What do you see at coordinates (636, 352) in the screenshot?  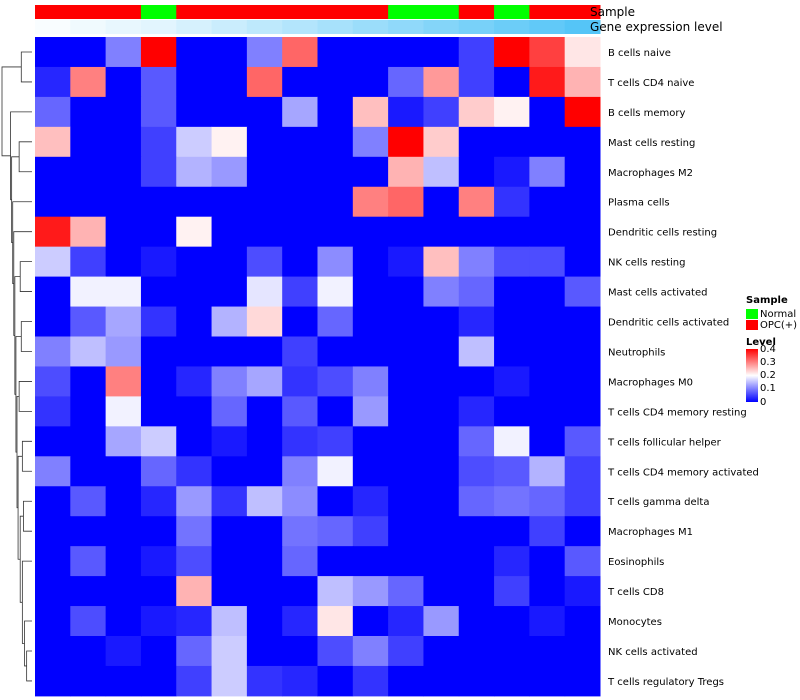 I see `row-label: Neutrophils` at bounding box center [636, 352].